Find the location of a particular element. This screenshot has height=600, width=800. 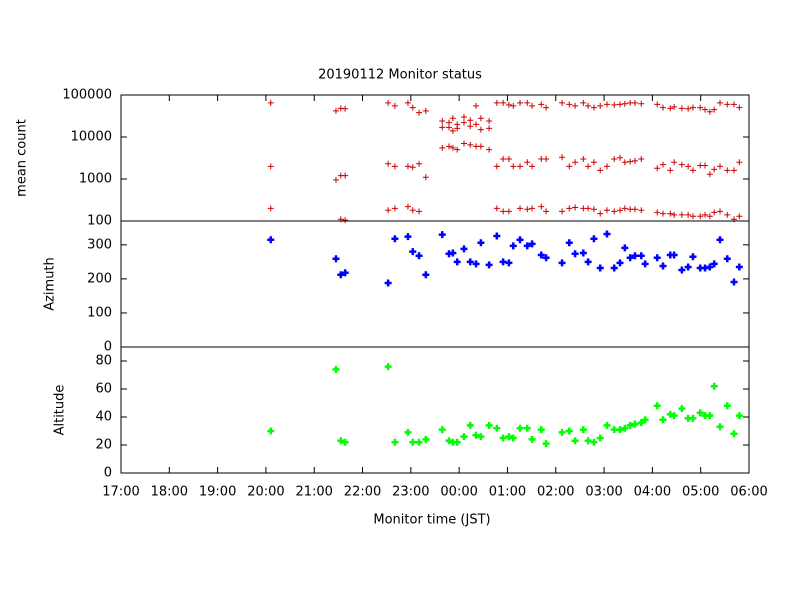

y-tick-label: 60 is located at coordinates (103, 389).